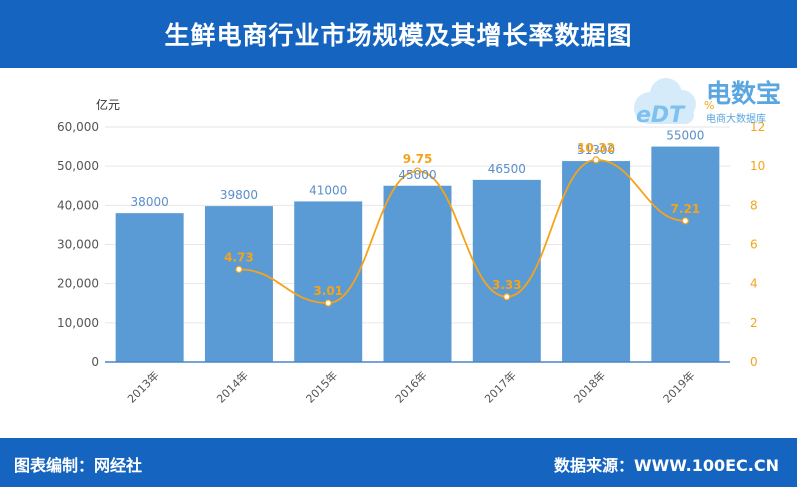  What do you see at coordinates (398, 462) in the screenshot?
I see `footer-bar: 图表编制：网经社 数据来源：WWW.100EC.CN` at bounding box center [398, 462].